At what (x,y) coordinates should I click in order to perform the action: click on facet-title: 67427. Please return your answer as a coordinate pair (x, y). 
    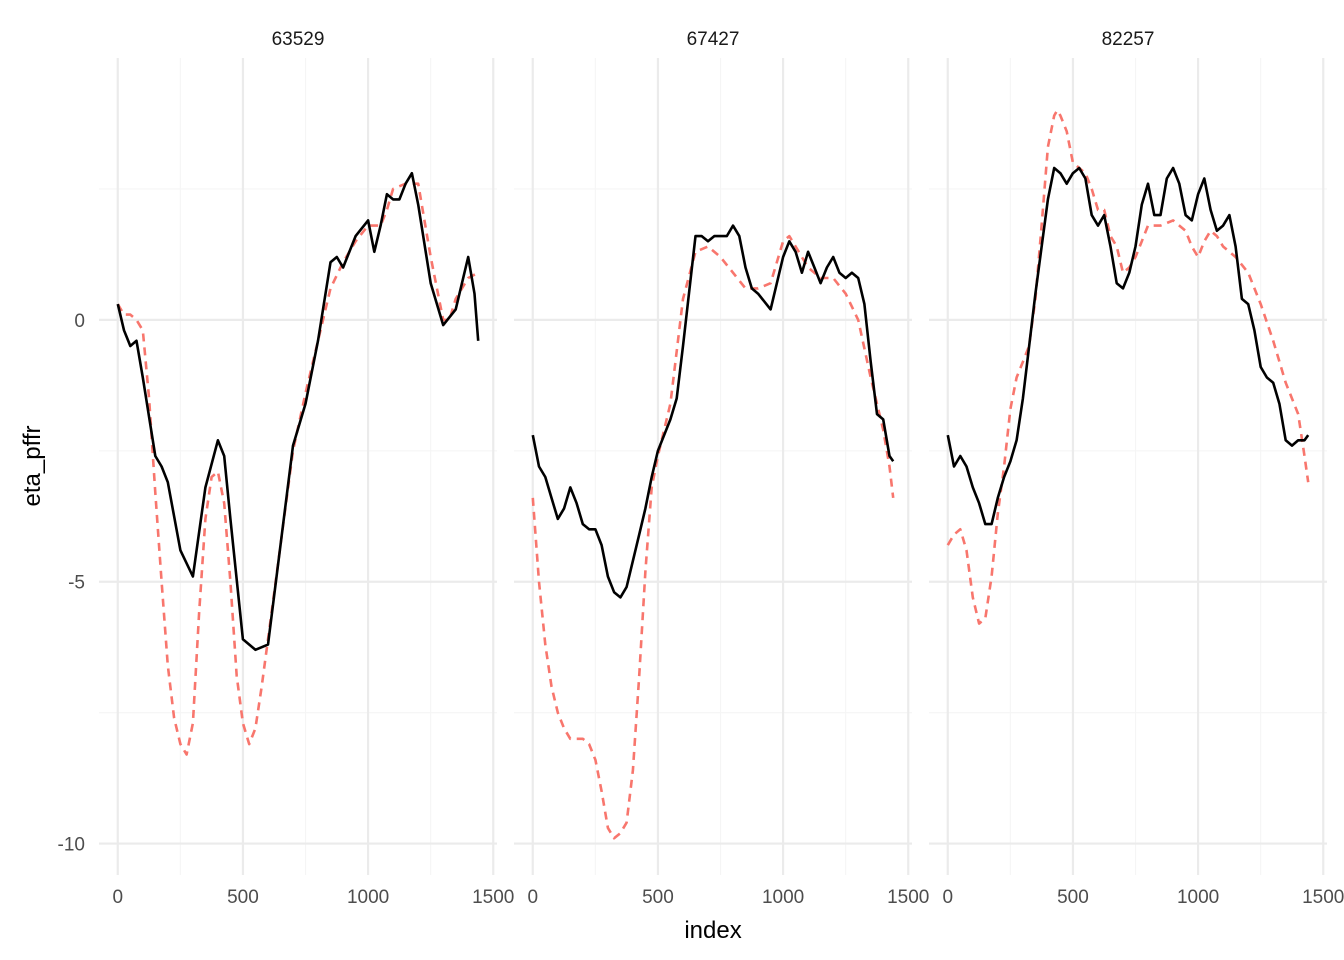
    Looking at the image, I should click on (713, 39).